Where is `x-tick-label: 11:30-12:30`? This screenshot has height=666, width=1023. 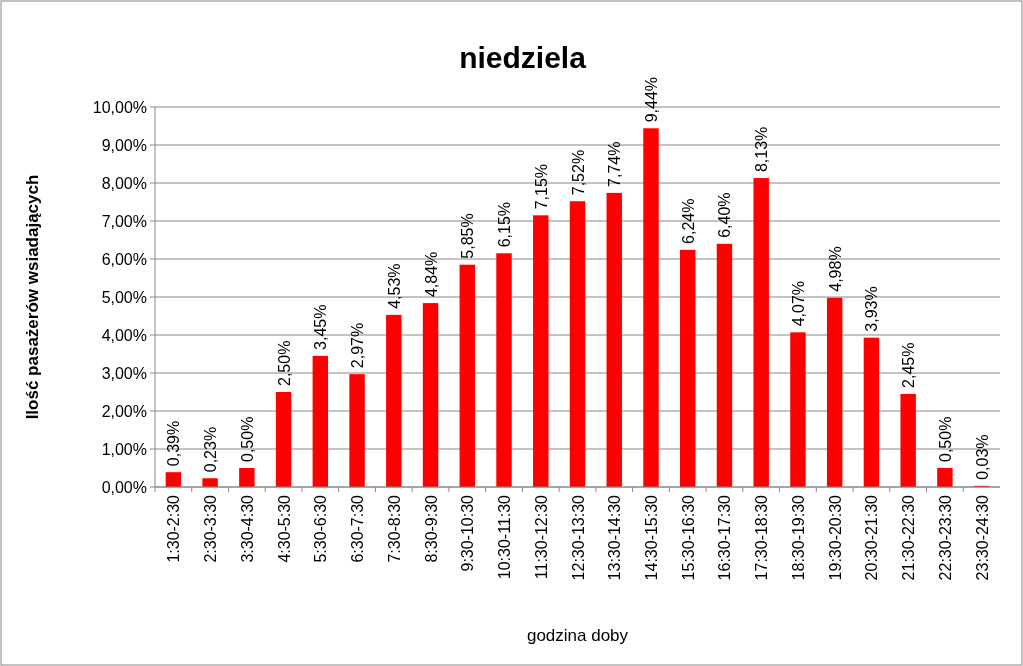 x-tick-label: 11:30-12:30 is located at coordinates (541, 537).